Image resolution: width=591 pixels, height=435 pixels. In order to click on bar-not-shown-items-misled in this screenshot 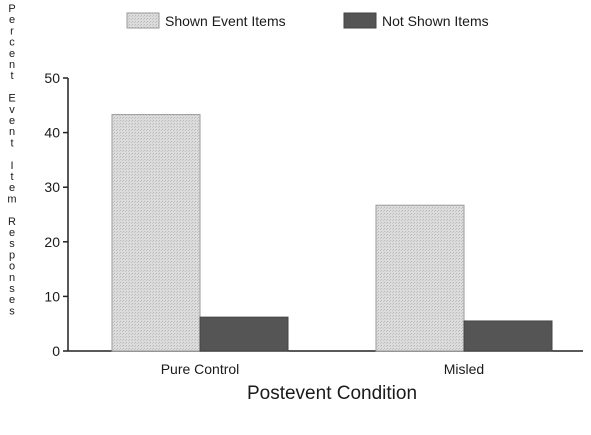, I will do `click(508, 336)`.